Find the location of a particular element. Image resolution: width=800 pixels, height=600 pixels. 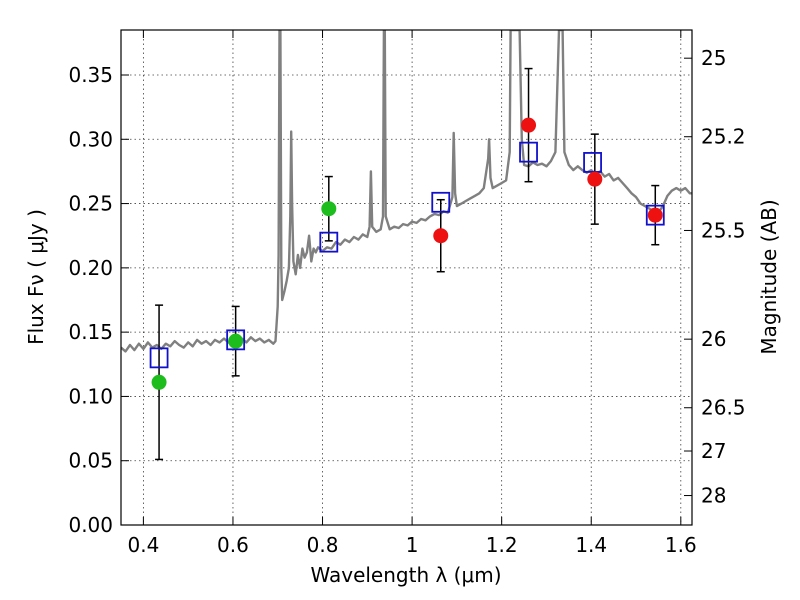

x-tick-label: 0.6 is located at coordinates (233, 545).